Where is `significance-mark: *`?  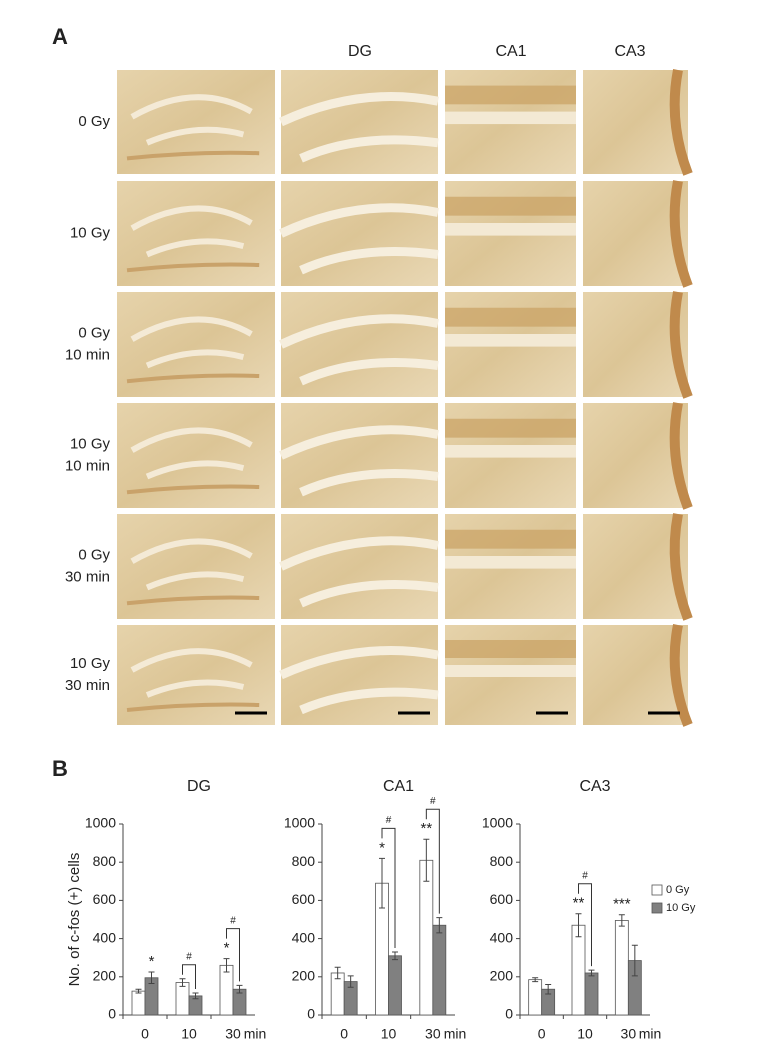
significance-mark: * is located at coordinates (382, 847).